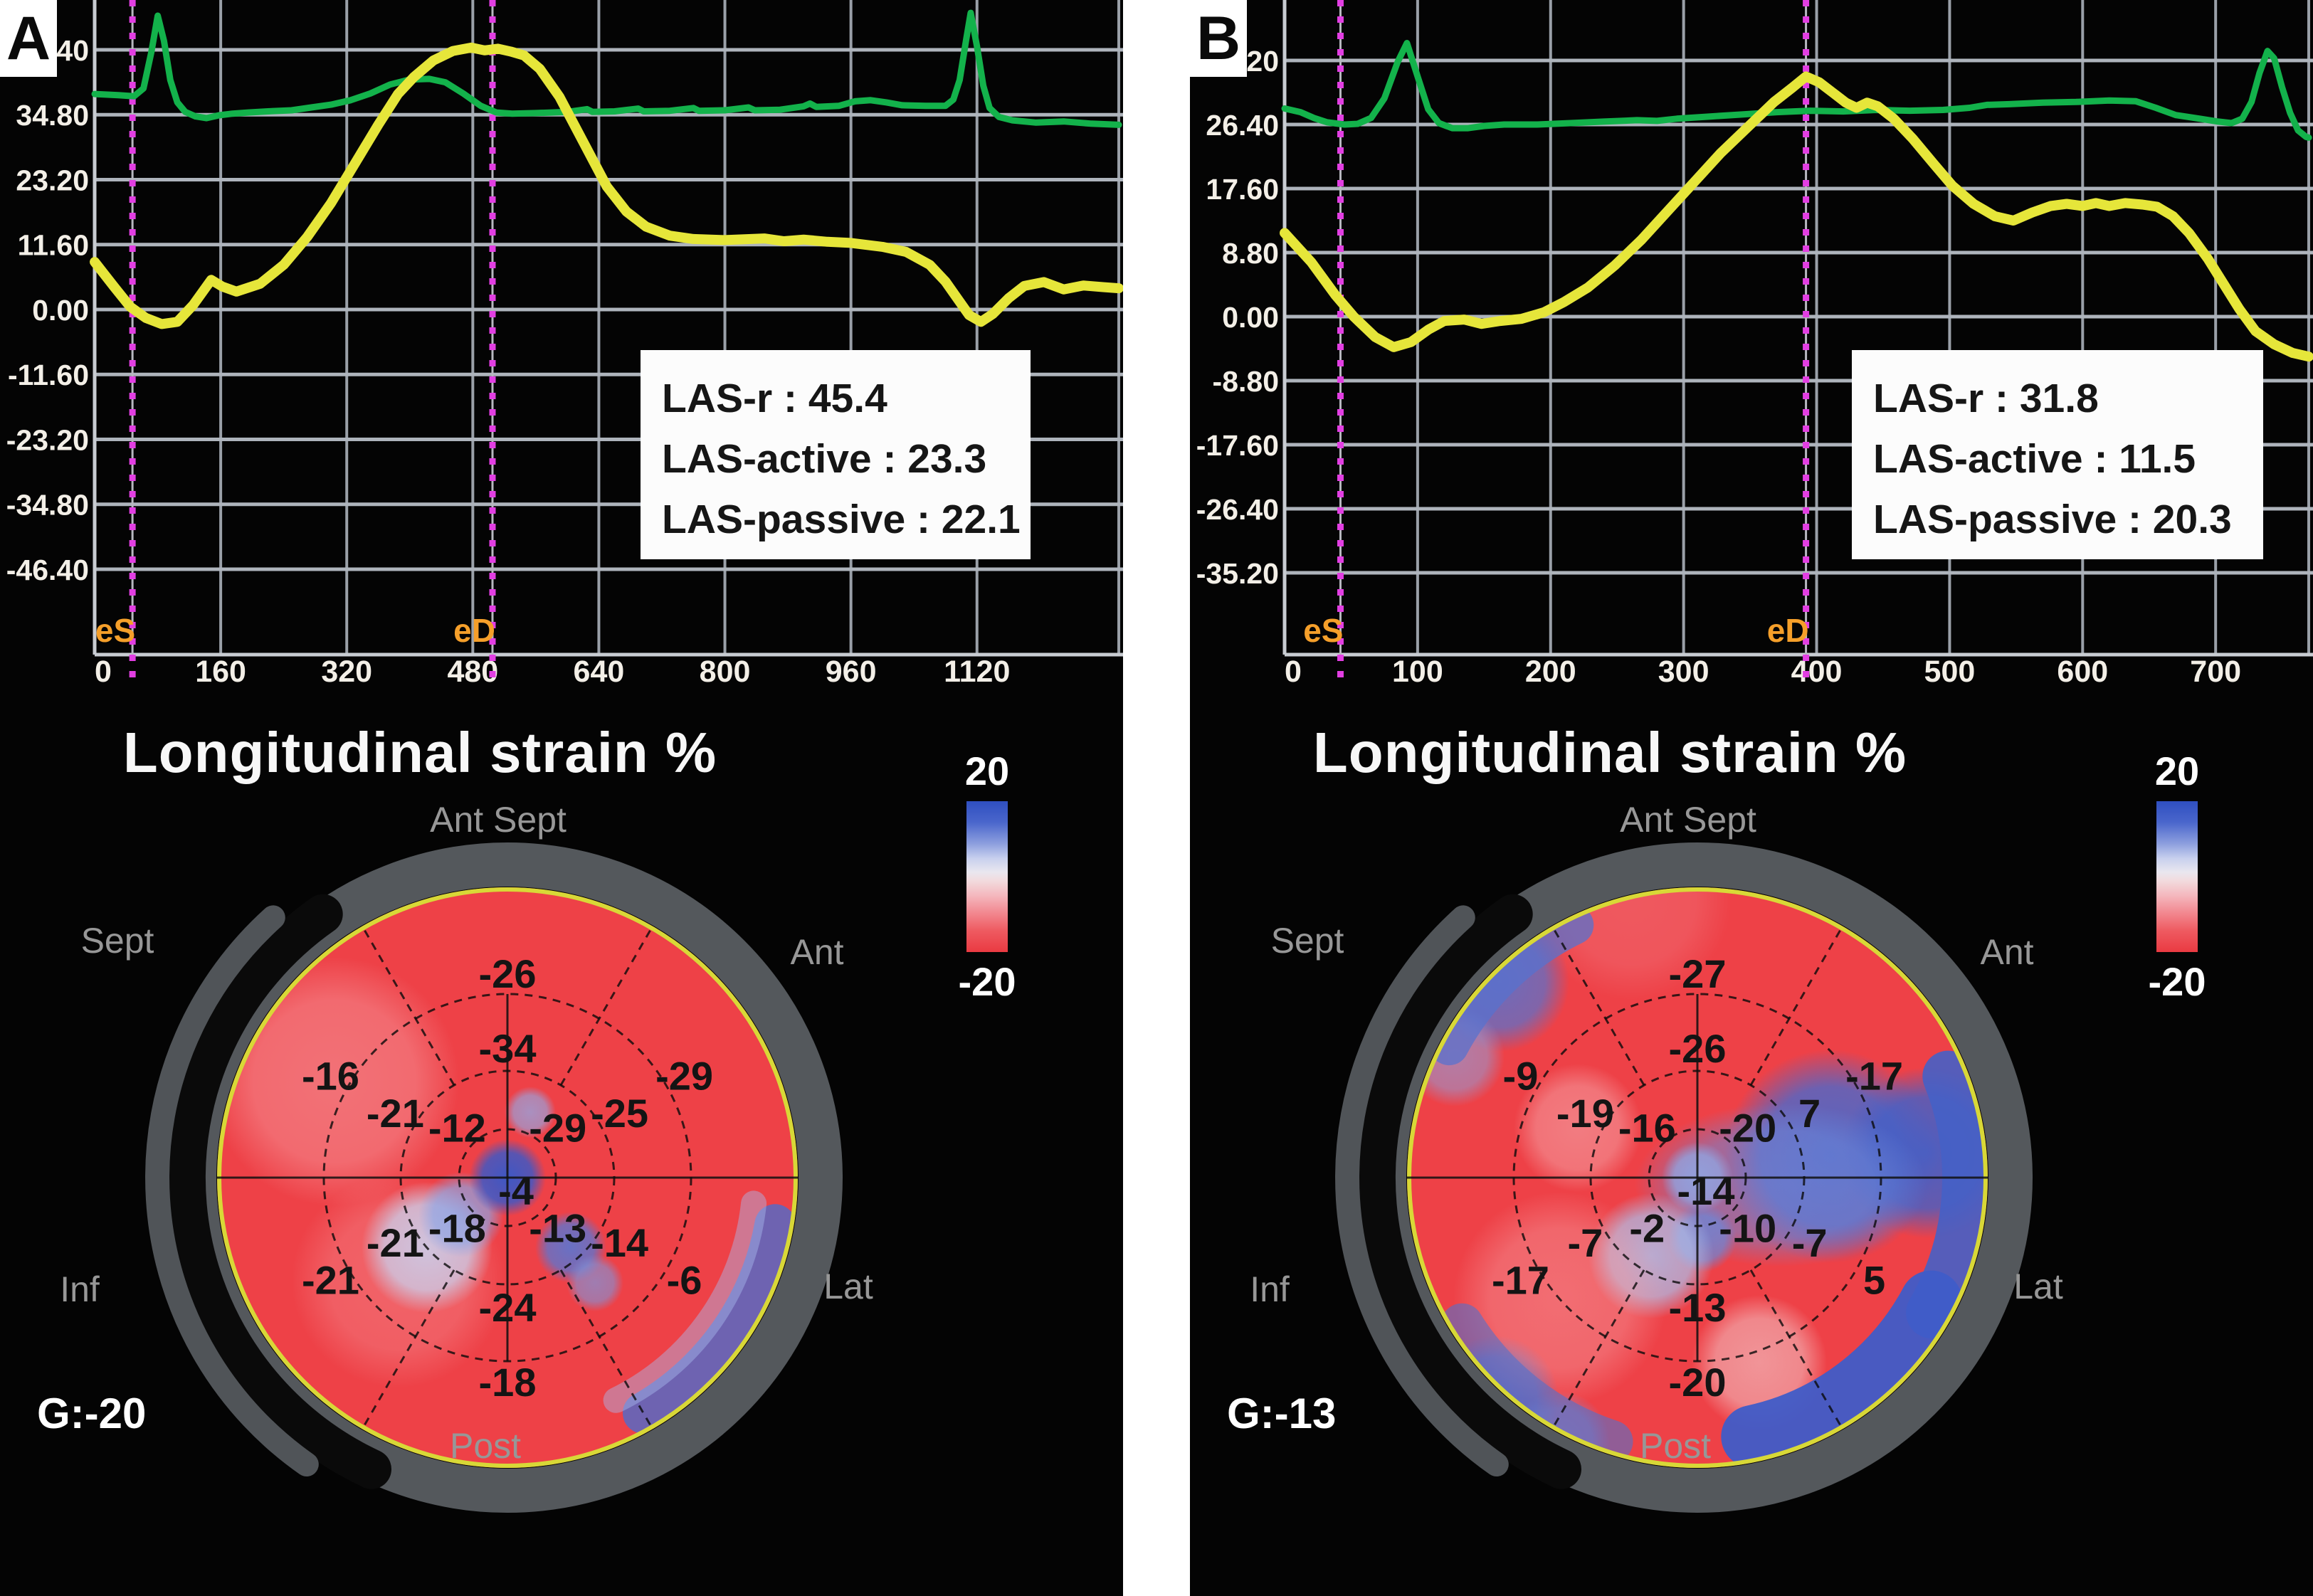  Describe the element at coordinates (725, 671) in the screenshot. I see `x-axis-tick-label: 800` at that location.